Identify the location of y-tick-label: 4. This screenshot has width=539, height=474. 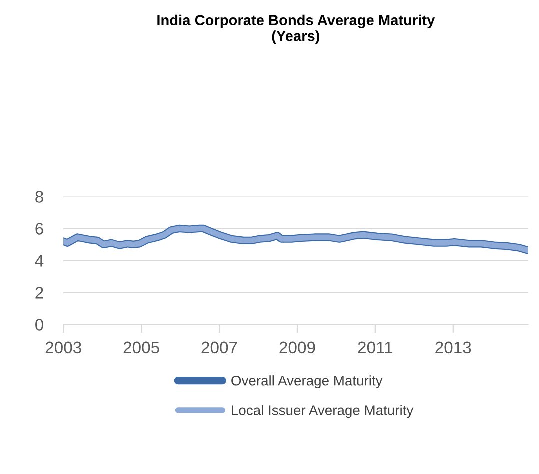
(39, 261).